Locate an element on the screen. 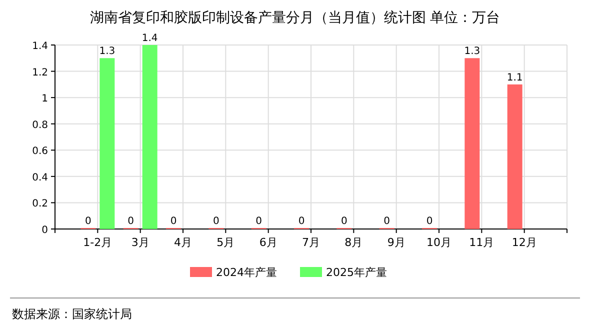 This screenshot has height=330, width=590. legend-label: 2025年产量 is located at coordinates (356, 272).